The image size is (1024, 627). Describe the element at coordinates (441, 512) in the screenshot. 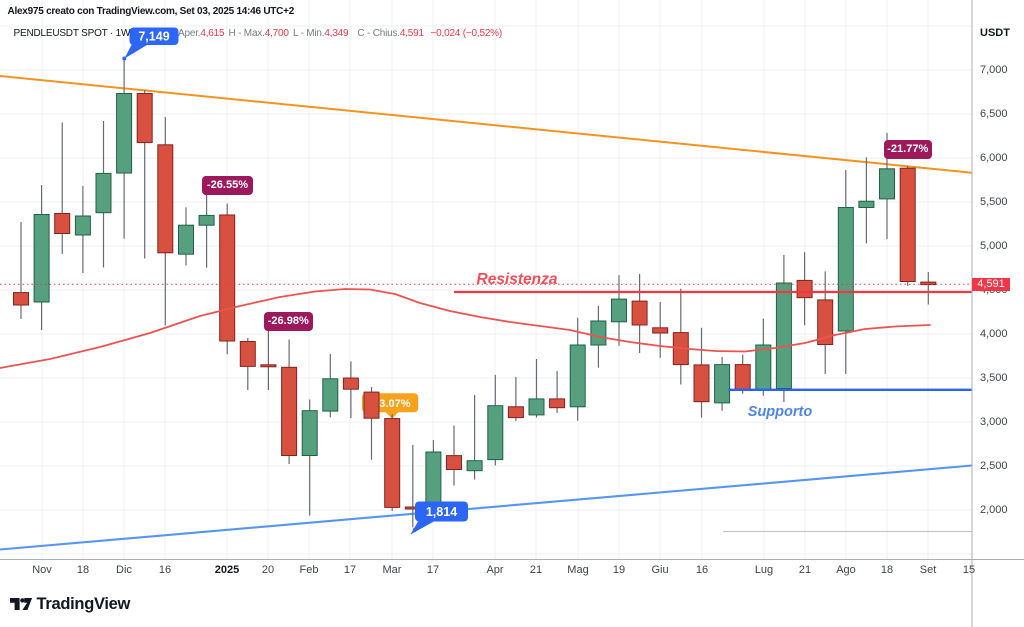

I see `svg-text: 1,814` at that location.